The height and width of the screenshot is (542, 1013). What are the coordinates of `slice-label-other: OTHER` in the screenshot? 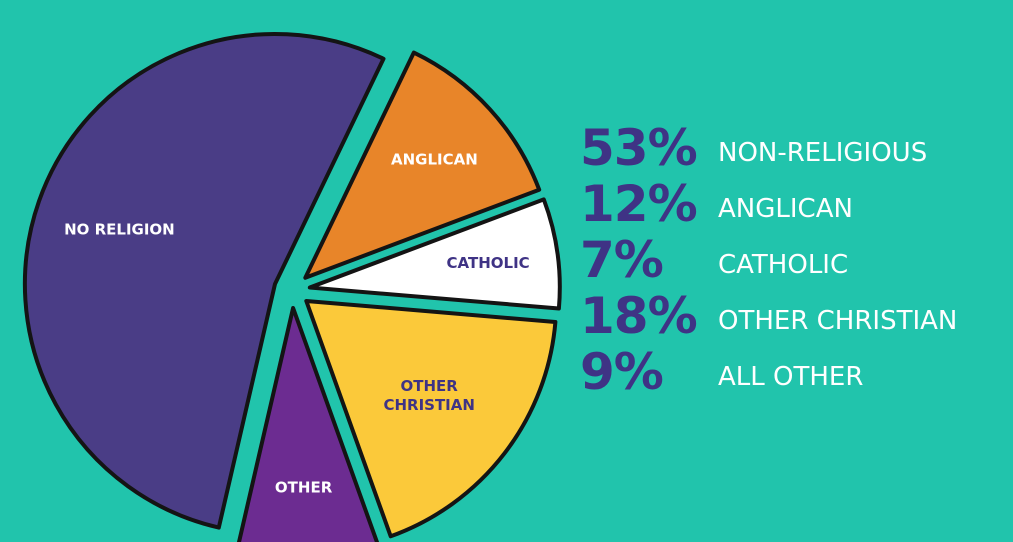 It's located at (304, 488).